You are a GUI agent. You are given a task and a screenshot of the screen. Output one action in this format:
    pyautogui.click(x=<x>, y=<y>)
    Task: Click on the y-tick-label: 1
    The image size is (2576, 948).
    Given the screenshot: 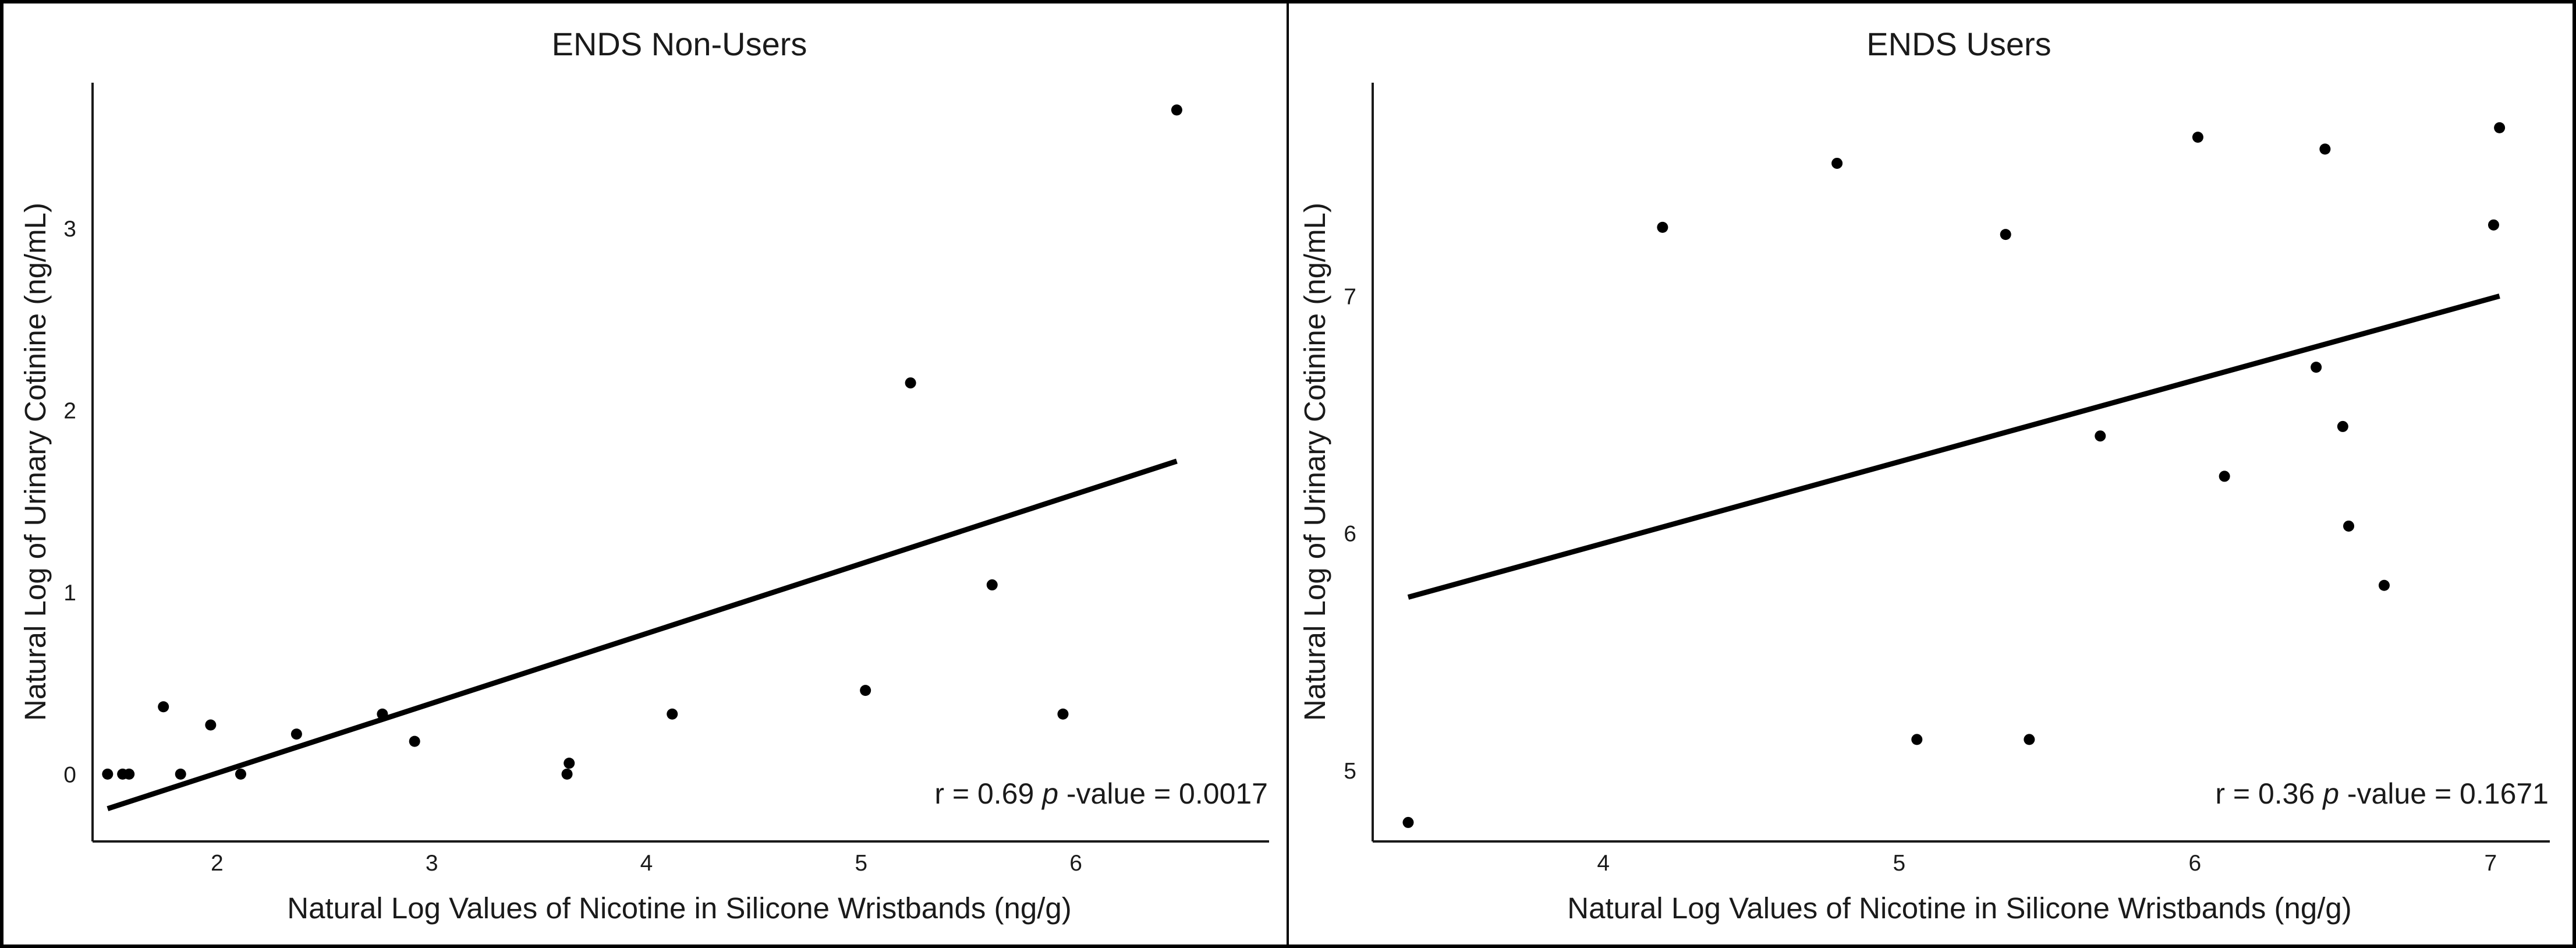 What is the action you would take?
    pyautogui.click(x=69, y=593)
    